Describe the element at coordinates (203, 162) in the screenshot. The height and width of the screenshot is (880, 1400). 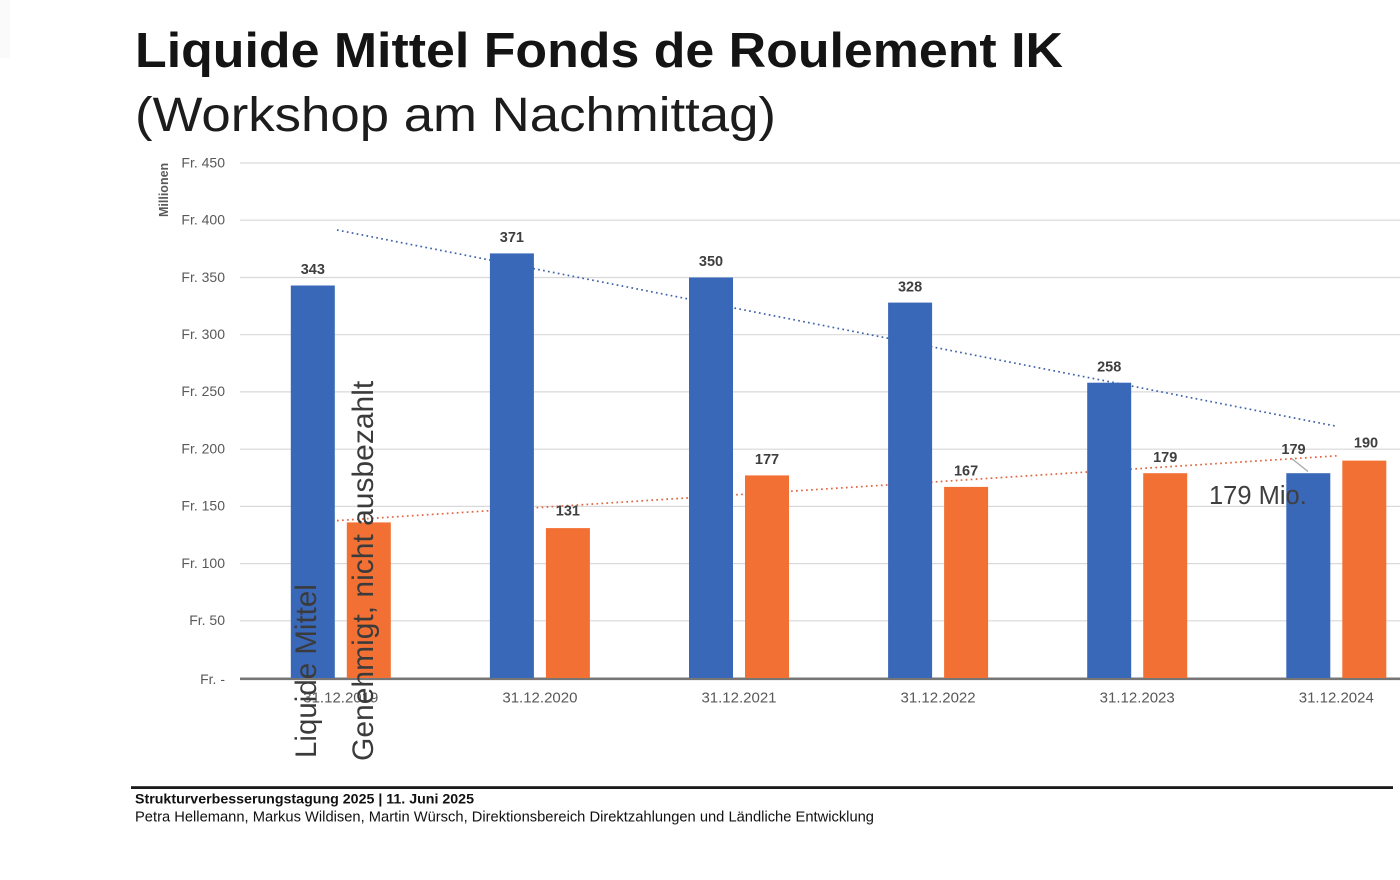
I see `svg-text: Fr. 450` at that location.